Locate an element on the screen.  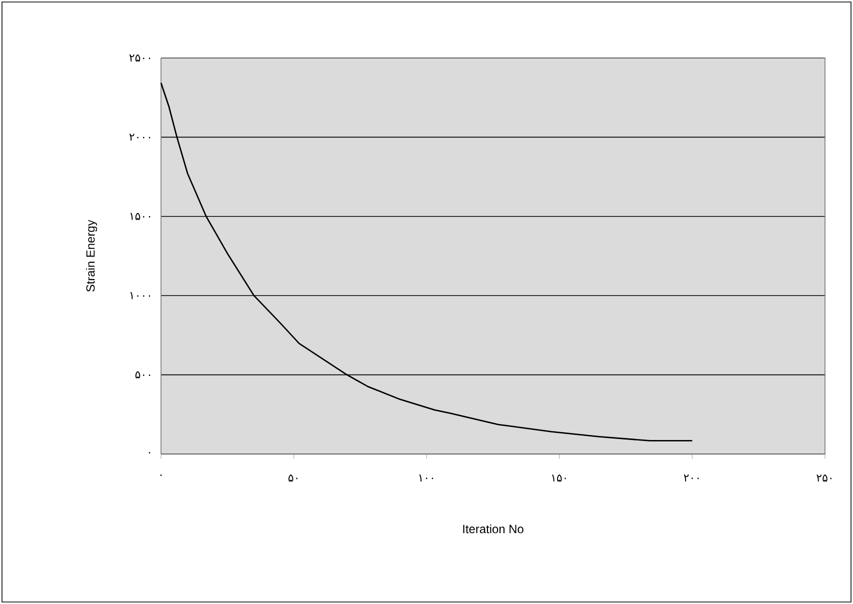
x-tick-label: ۱۵۰ is located at coordinates (559, 478).